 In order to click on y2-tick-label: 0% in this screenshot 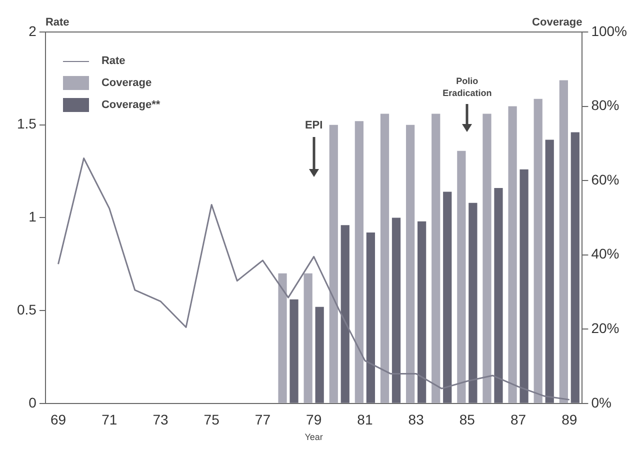, I will do `click(601, 402)`.